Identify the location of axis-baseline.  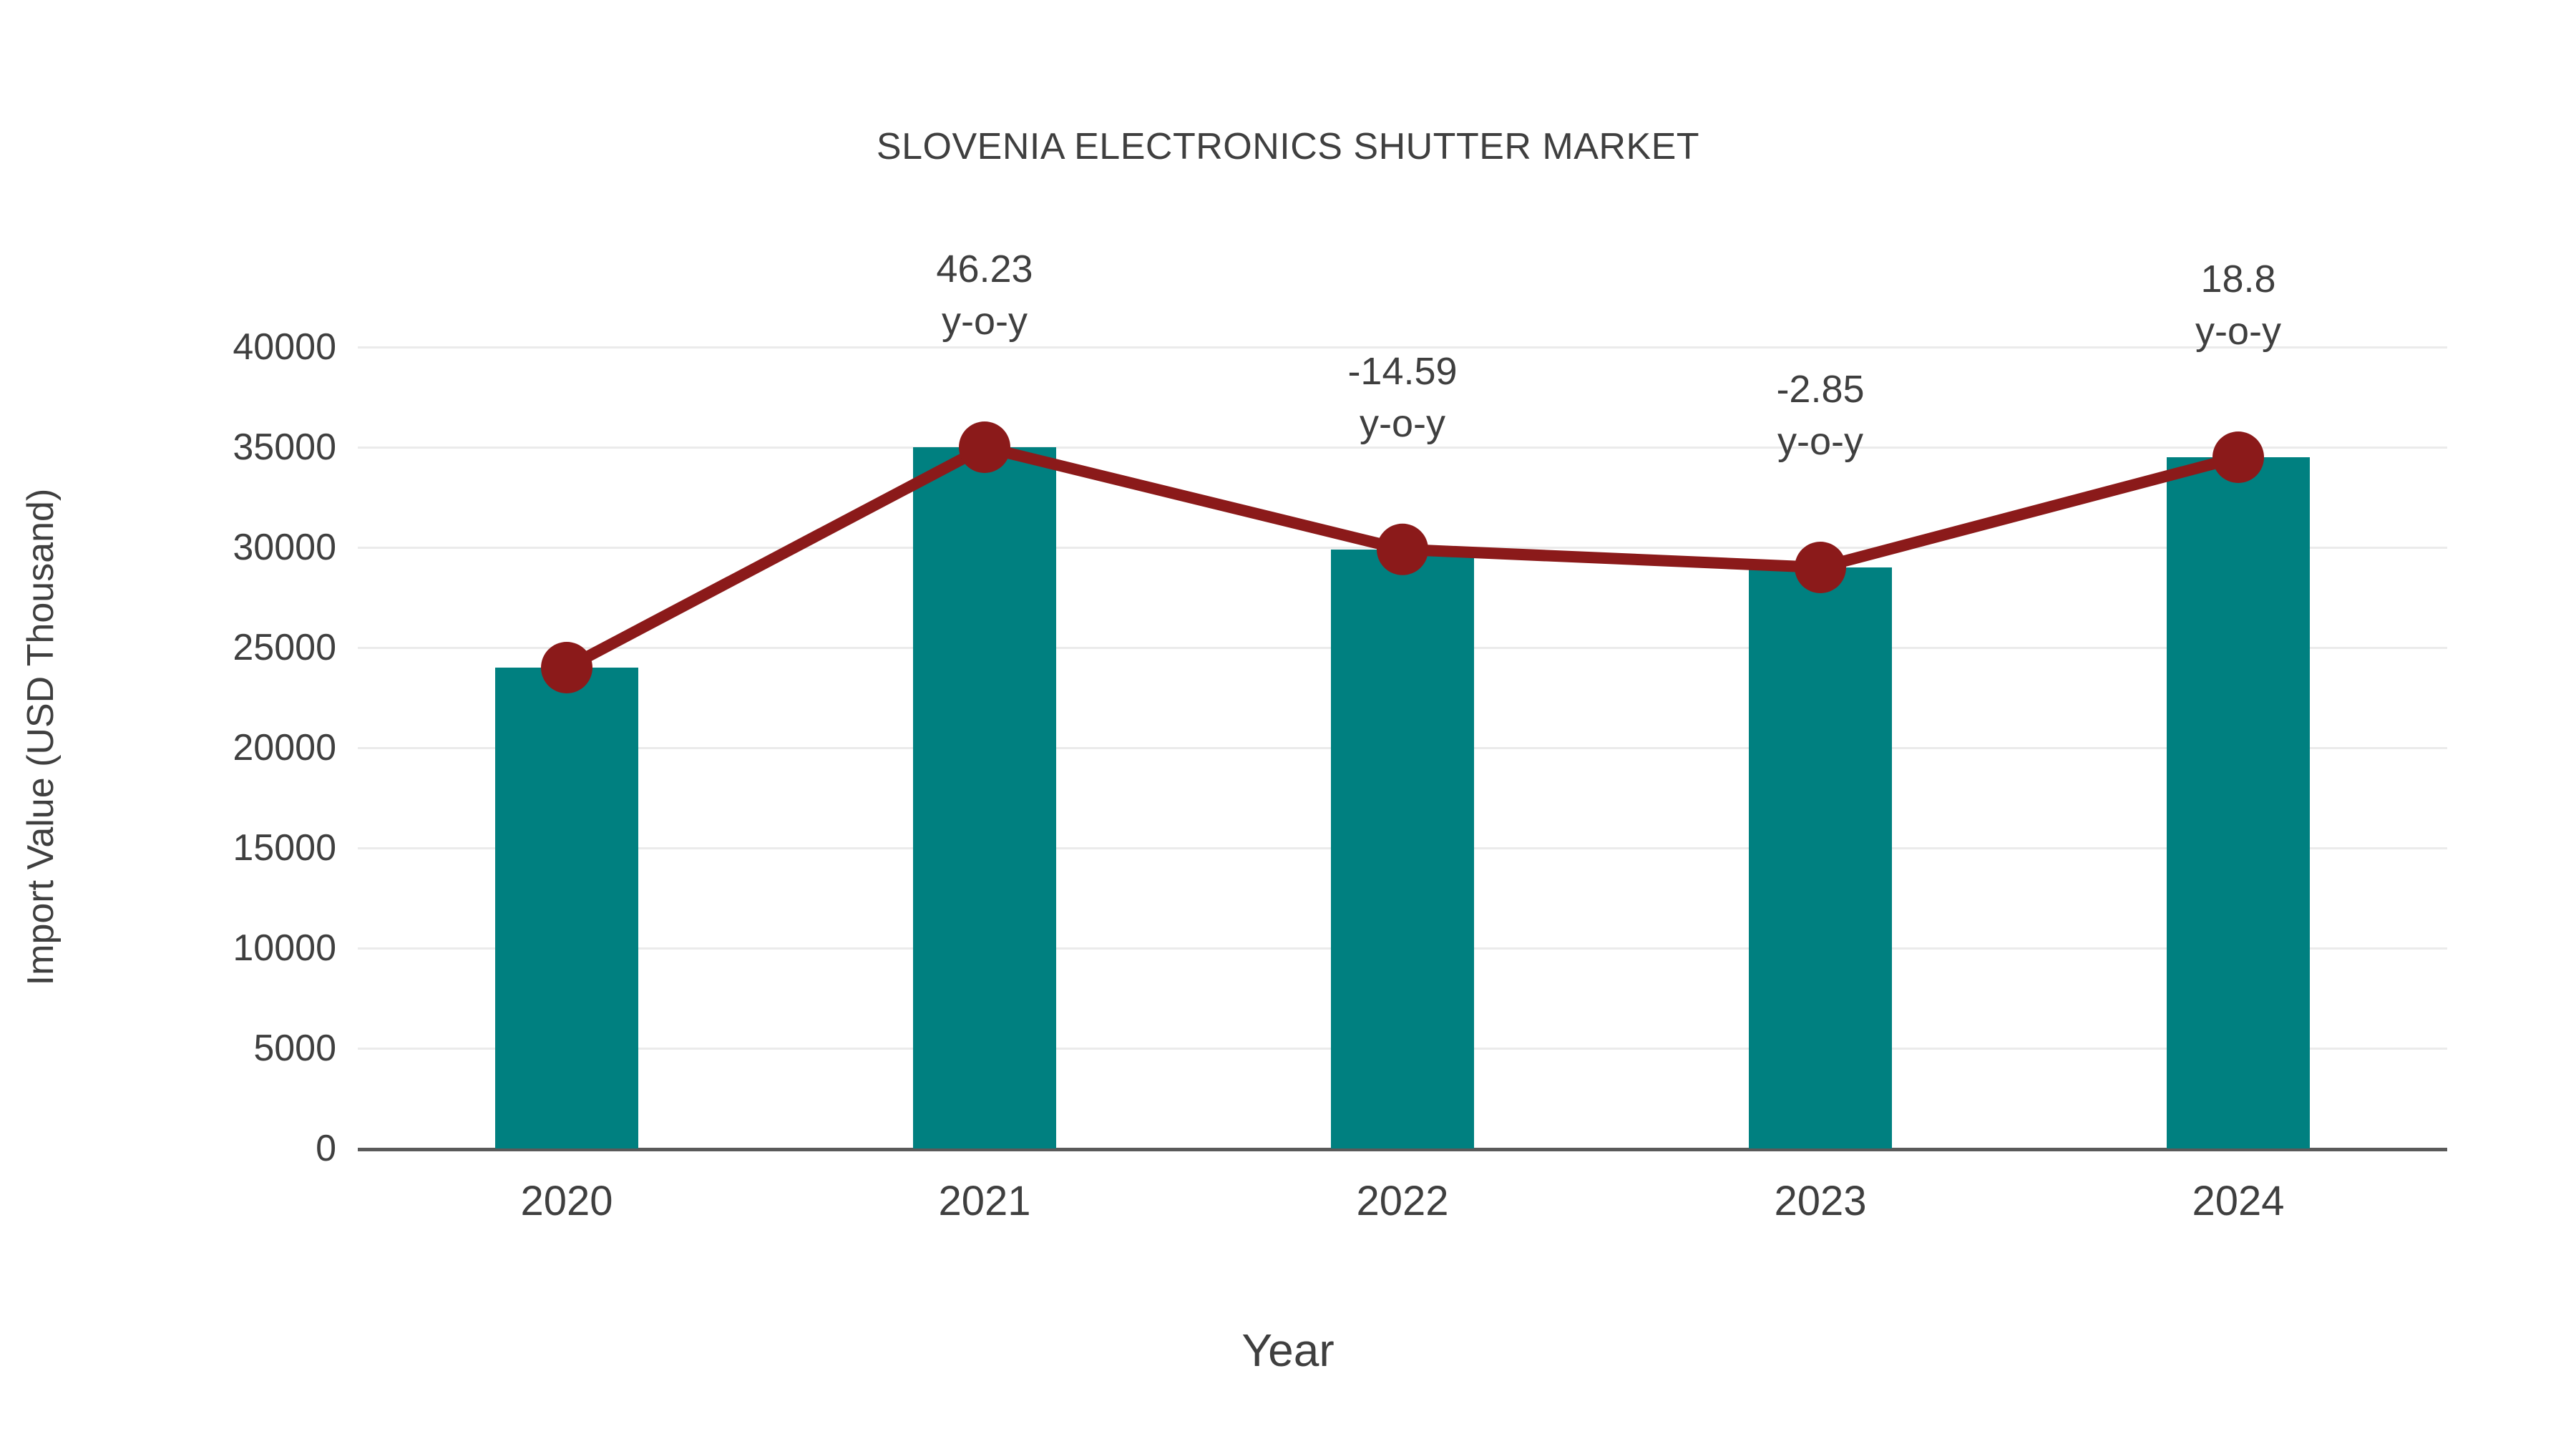
(1402, 1149).